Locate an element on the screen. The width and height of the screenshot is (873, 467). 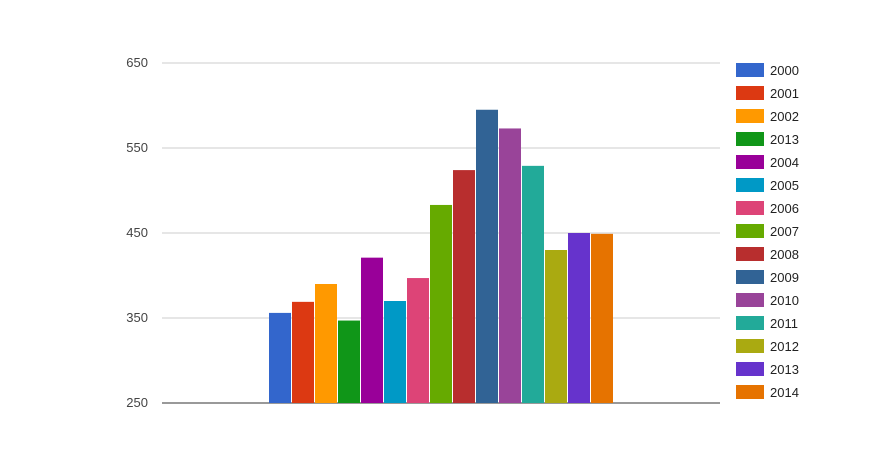
y-tick-label: 650 is located at coordinates (137, 62).